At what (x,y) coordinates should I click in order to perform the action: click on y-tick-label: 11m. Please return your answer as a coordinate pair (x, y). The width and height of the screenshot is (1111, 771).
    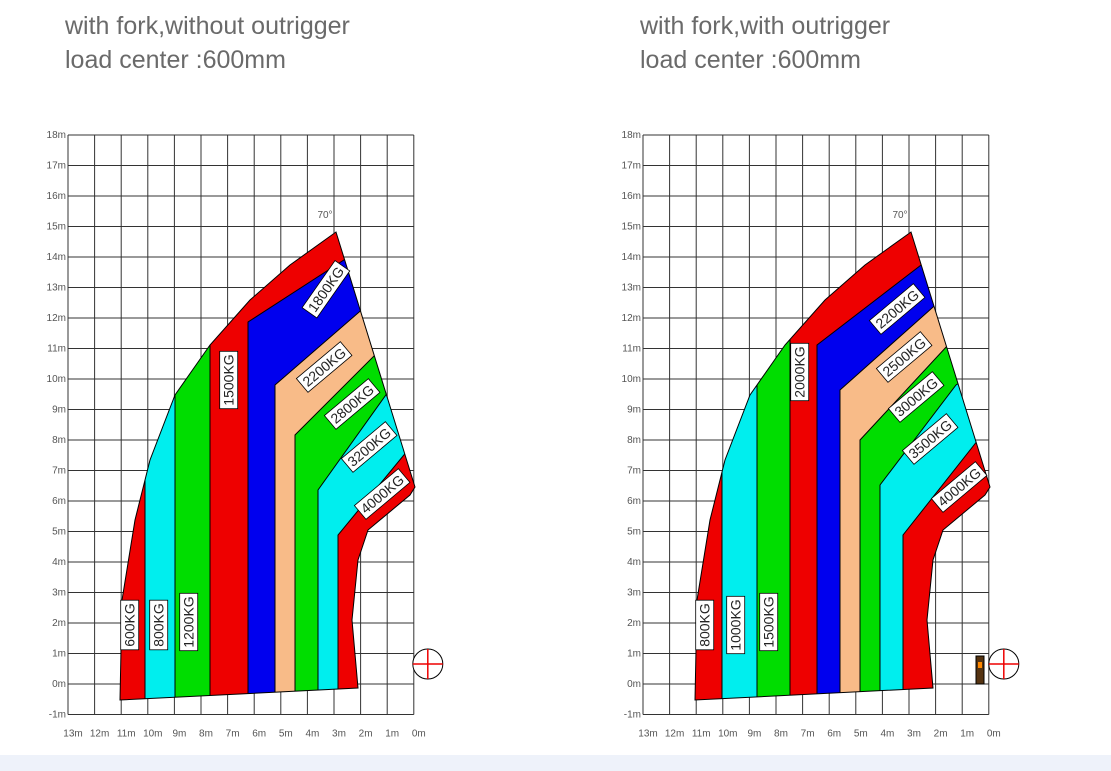
    Looking at the image, I should click on (631, 349).